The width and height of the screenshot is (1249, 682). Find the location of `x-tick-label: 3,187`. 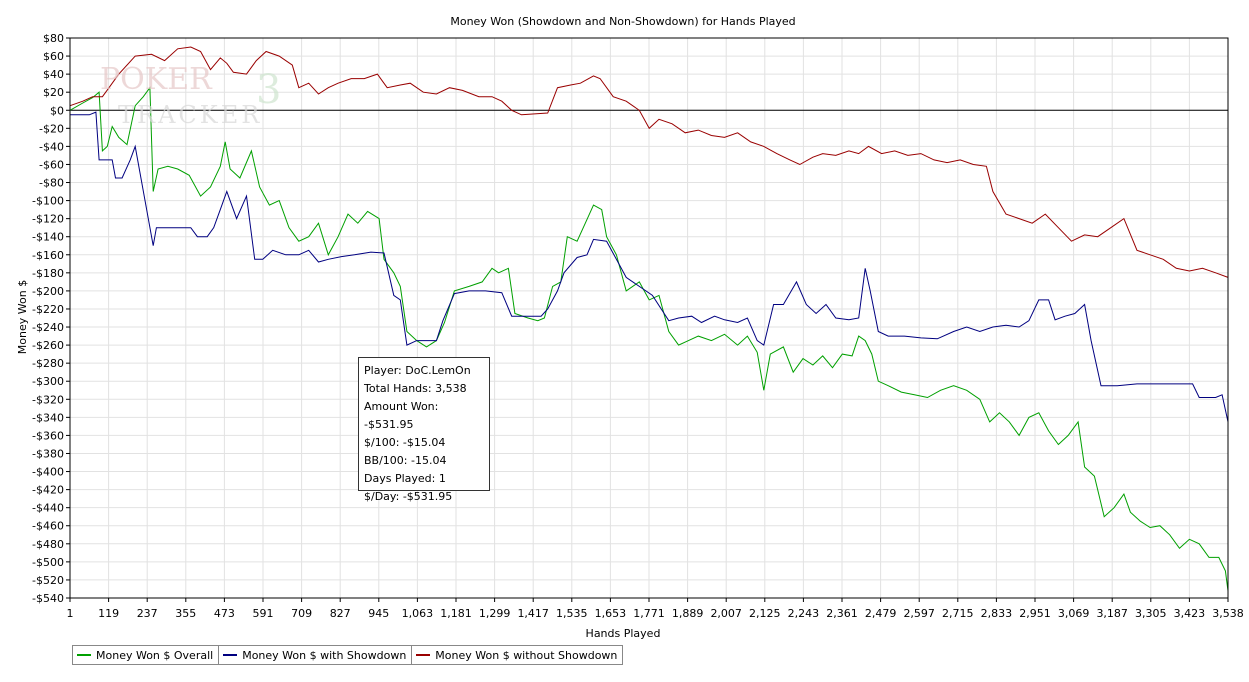

x-tick-label: 3,187 is located at coordinates (1112, 613).